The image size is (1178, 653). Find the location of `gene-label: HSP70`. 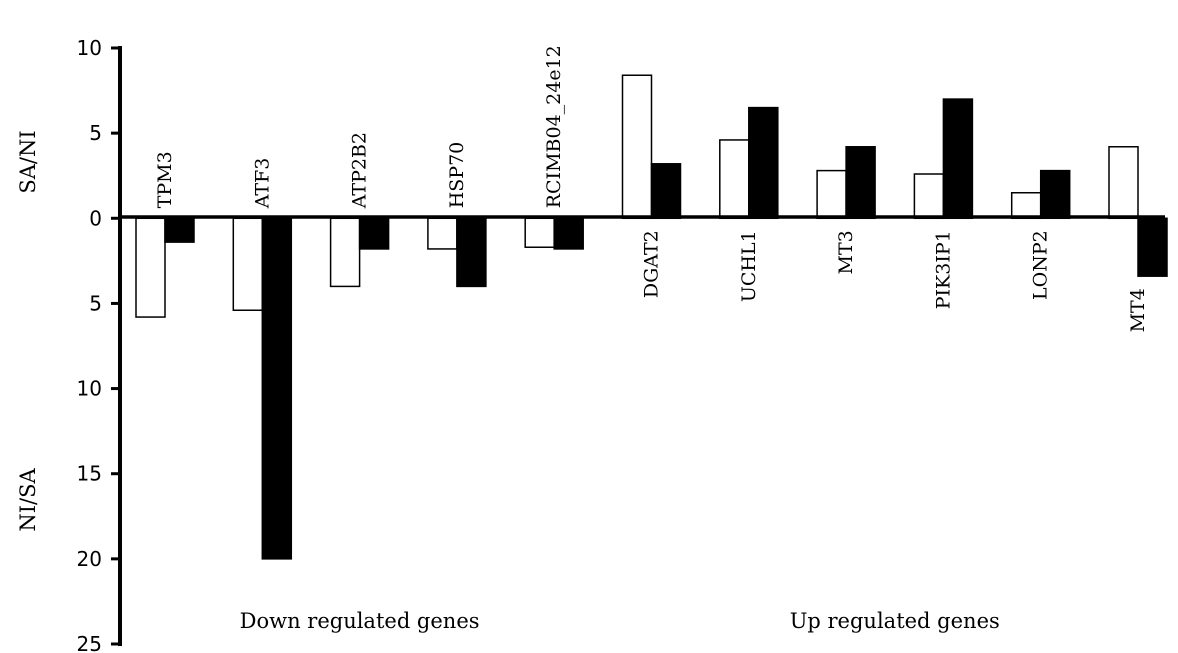

gene-label: HSP70 is located at coordinates (457, 175).